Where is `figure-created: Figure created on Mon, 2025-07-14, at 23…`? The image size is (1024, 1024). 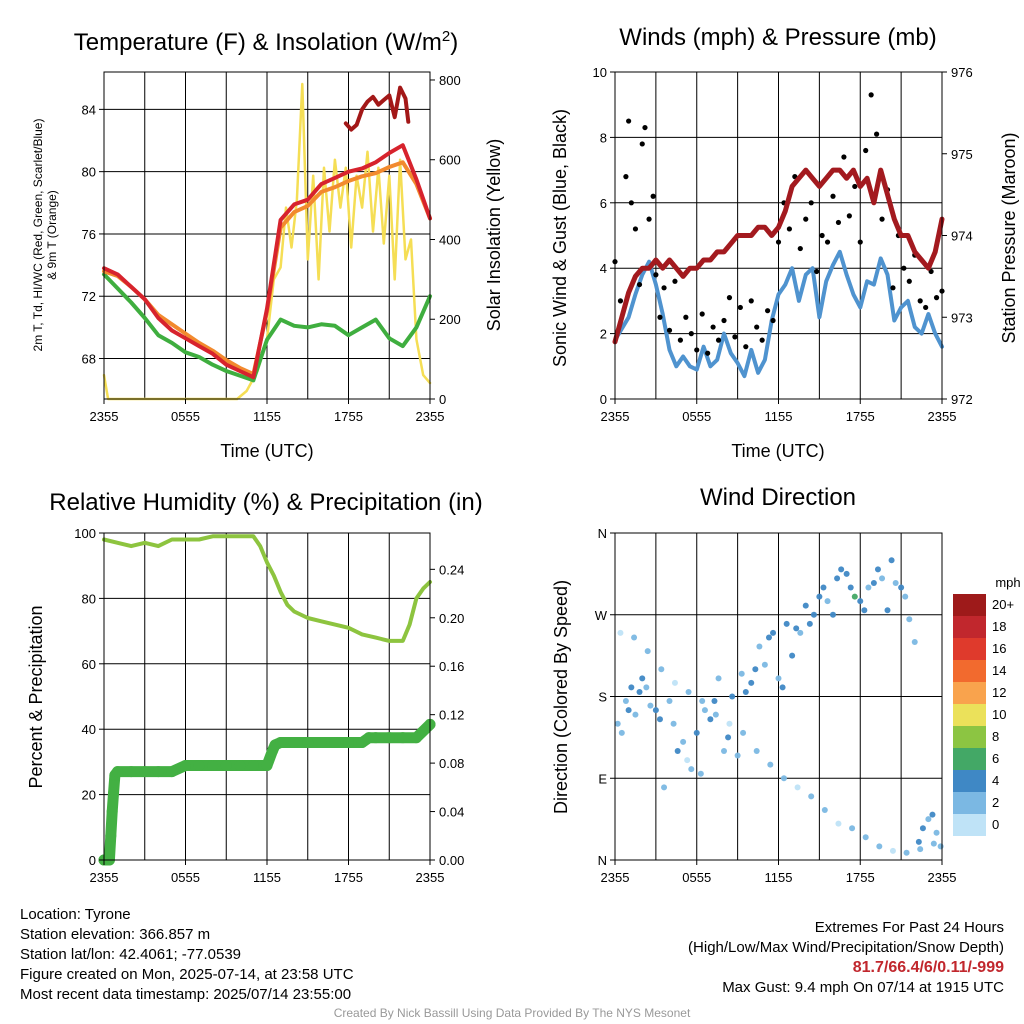
figure-created: Figure created on Mon, 2025-07-14, at 23… is located at coordinates (187, 974).